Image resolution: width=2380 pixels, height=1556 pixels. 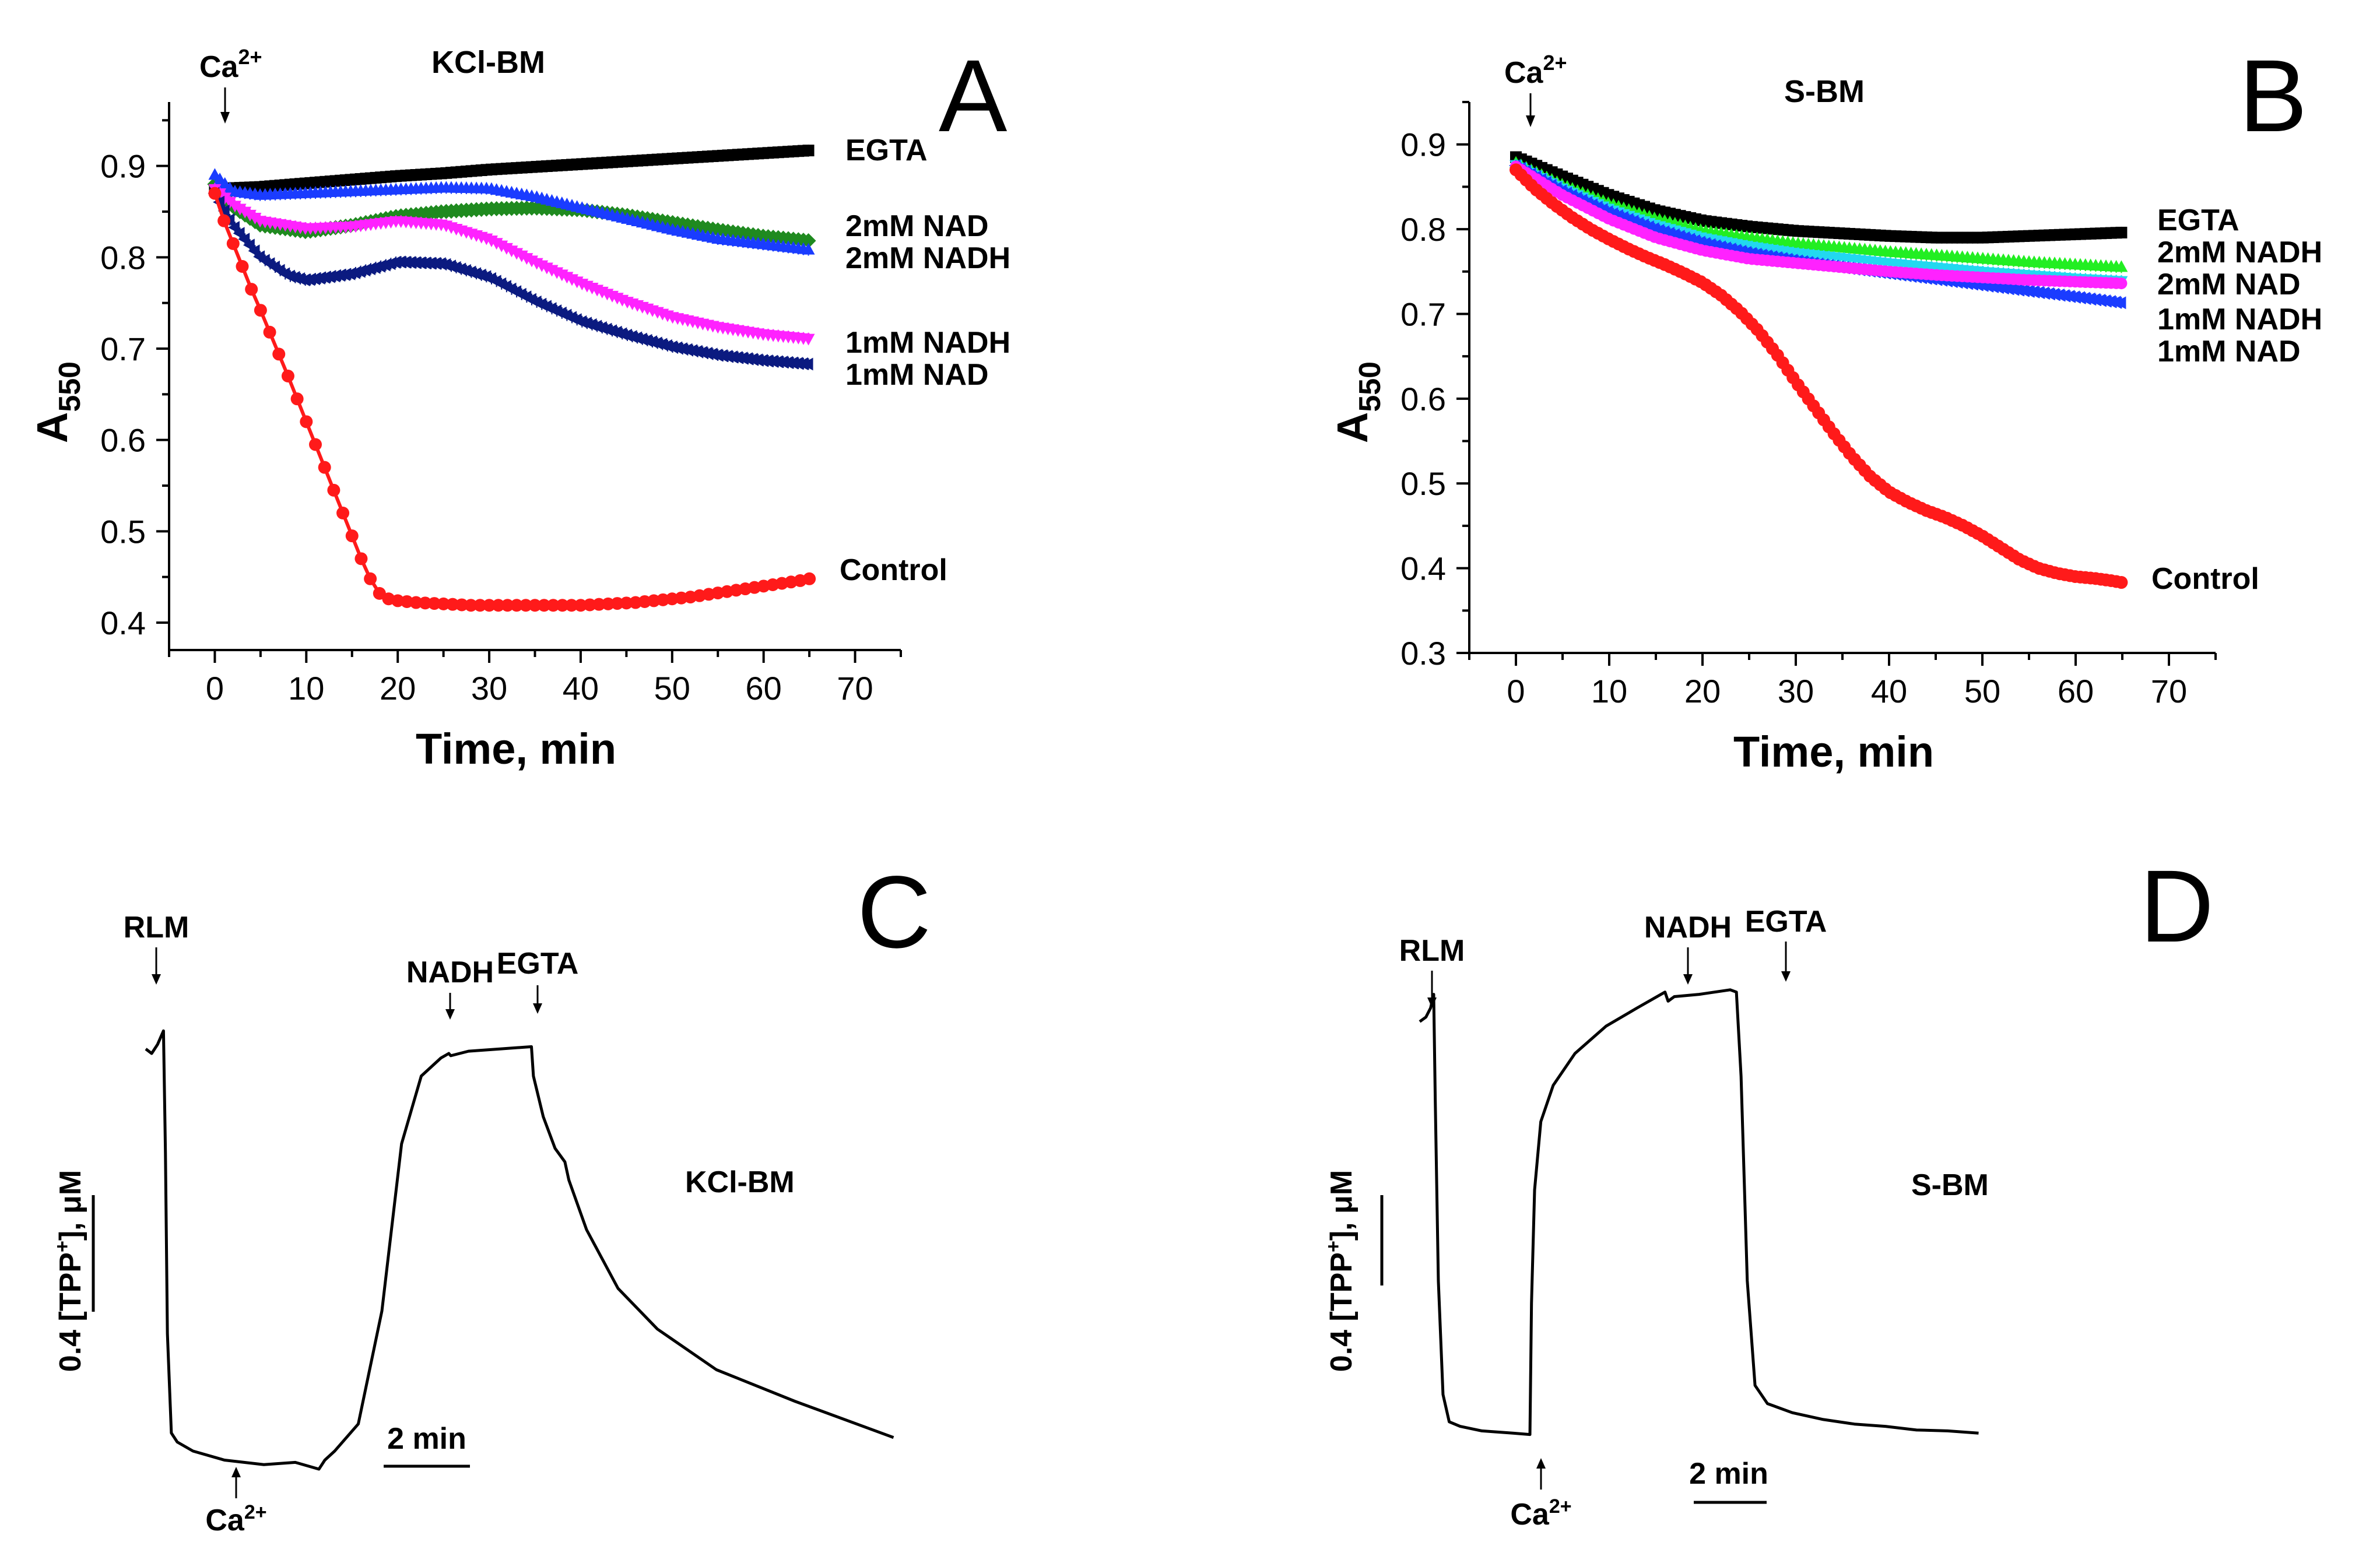 What do you see at coordinates (1535, 71) in the screenshot?
I see `panel-b-ca-label: Ca2+` at bounding box center [1535, 71].